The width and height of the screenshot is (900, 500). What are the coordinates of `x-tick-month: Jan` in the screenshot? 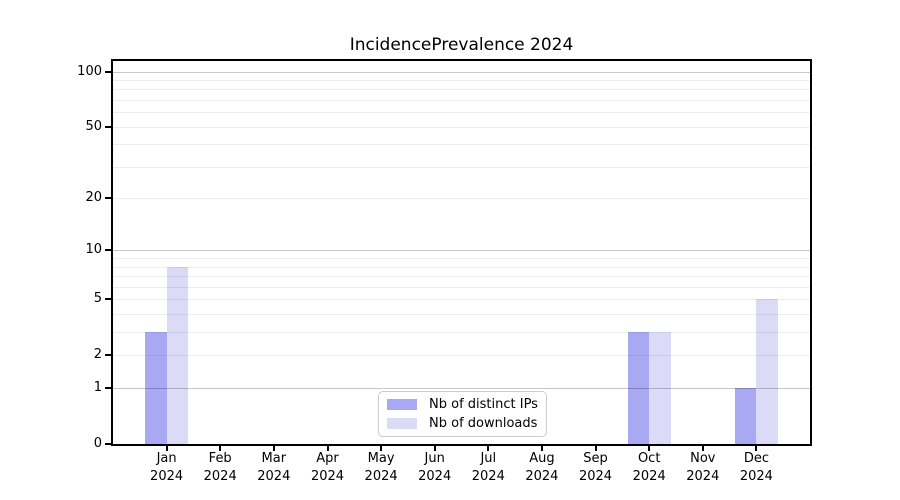 It's located at (166, 458).